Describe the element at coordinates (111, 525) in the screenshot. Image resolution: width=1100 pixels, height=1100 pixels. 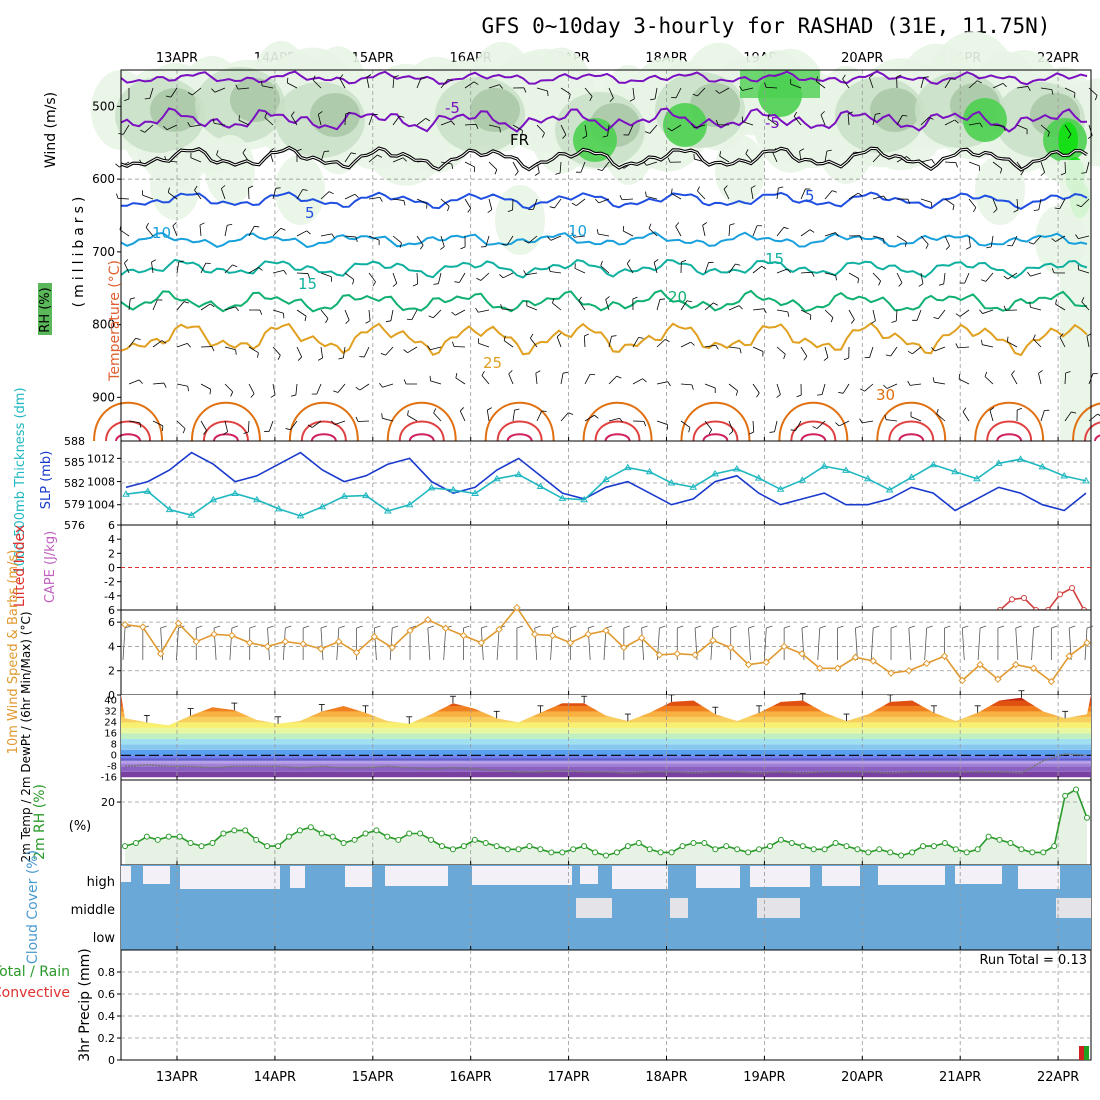
I see `y-tick-label: 6` at that location.